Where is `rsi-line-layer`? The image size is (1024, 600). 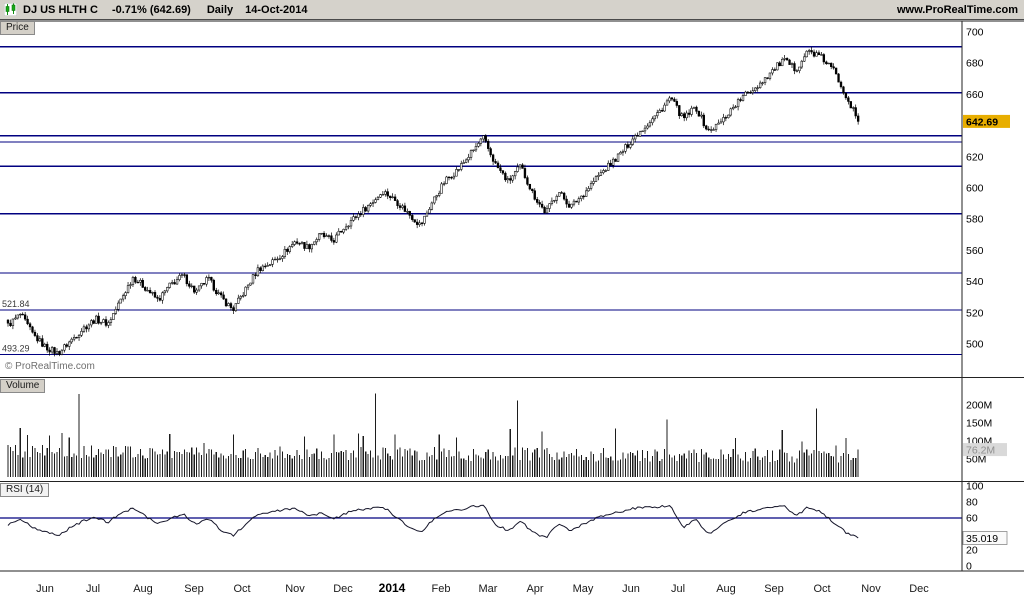 rsi-line-layer is located at coordinates (481, 521).